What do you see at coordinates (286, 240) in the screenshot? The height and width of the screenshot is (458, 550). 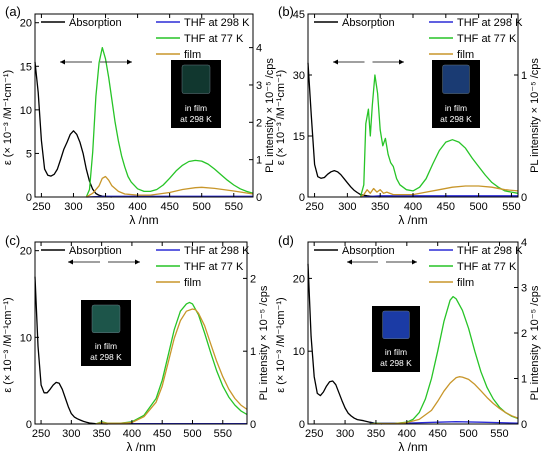 I see `panel-label: (d)` at bounding box center [286, 240].